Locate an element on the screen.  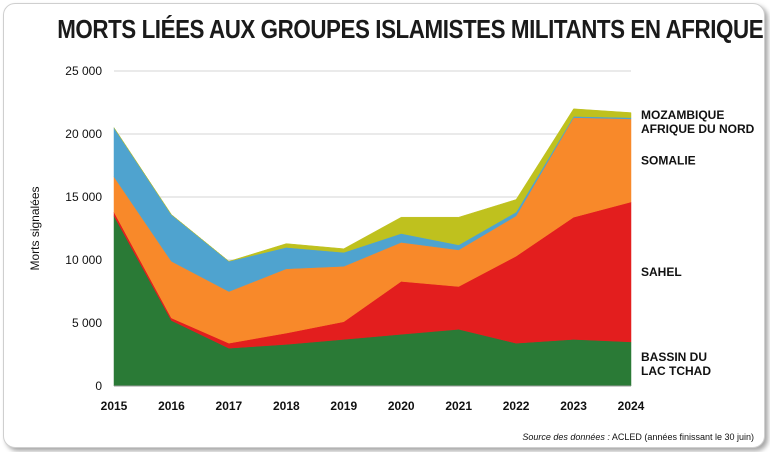
source-prefix: Source des données : is located at coordinates (566, 437).